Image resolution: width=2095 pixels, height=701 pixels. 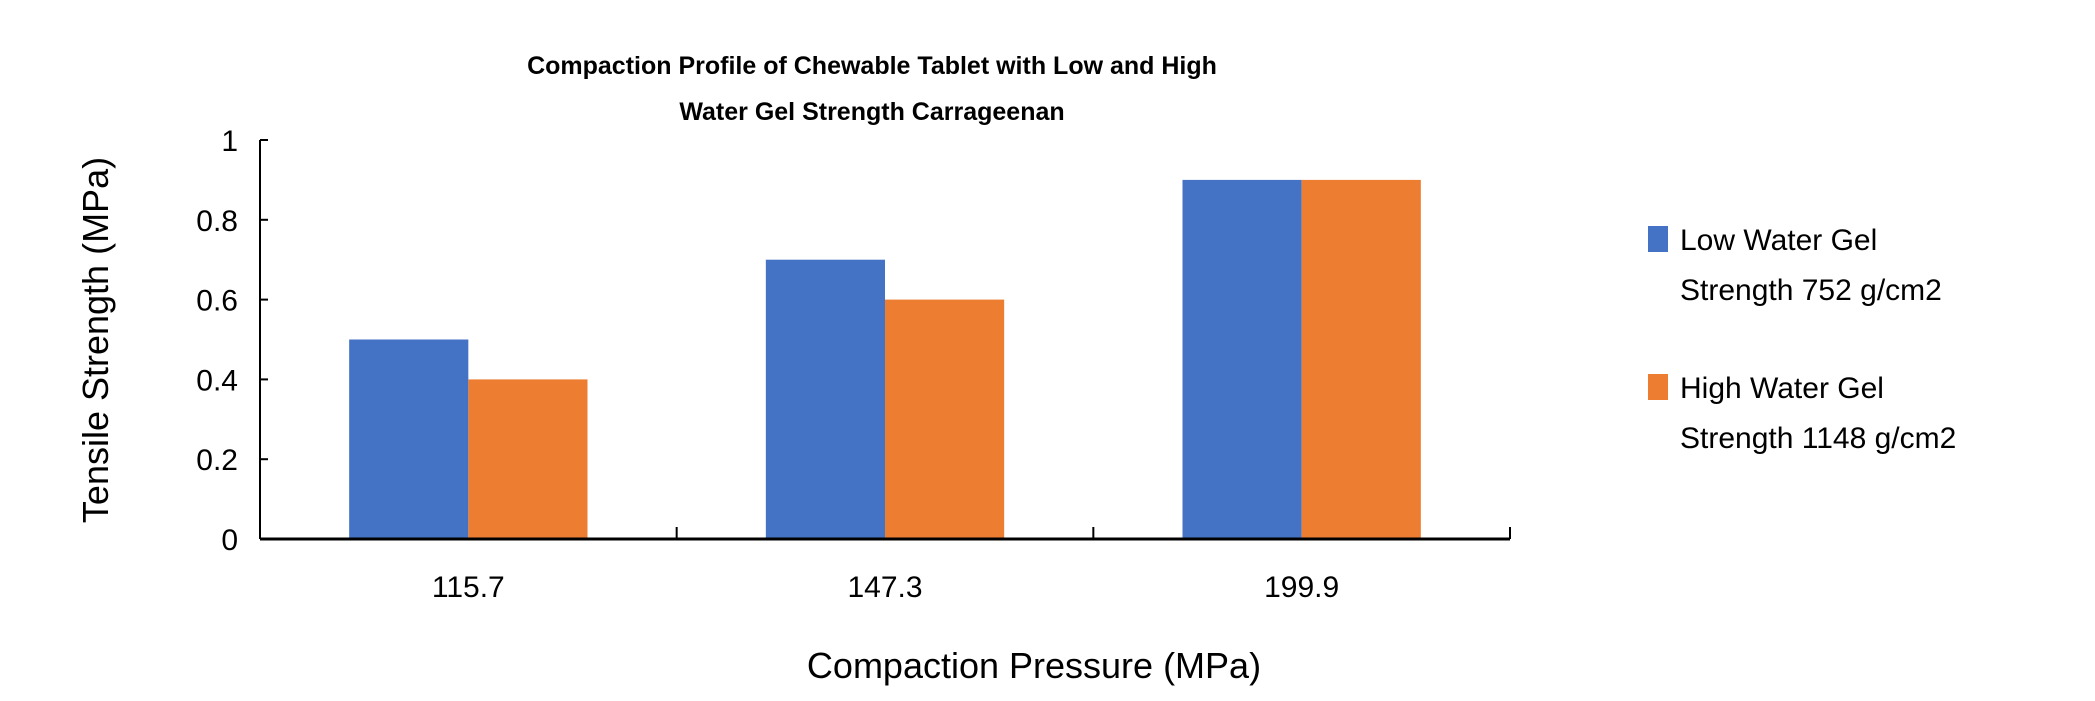 I want to click on legend-label: Strength 1148 g/cm2, so click(x=1818, y=438).